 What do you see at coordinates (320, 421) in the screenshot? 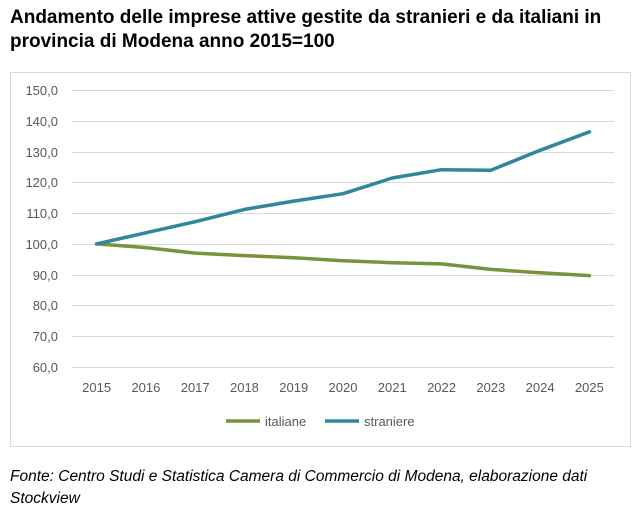
I see `legend: italiane straniere` at bounding box center [320, 421].